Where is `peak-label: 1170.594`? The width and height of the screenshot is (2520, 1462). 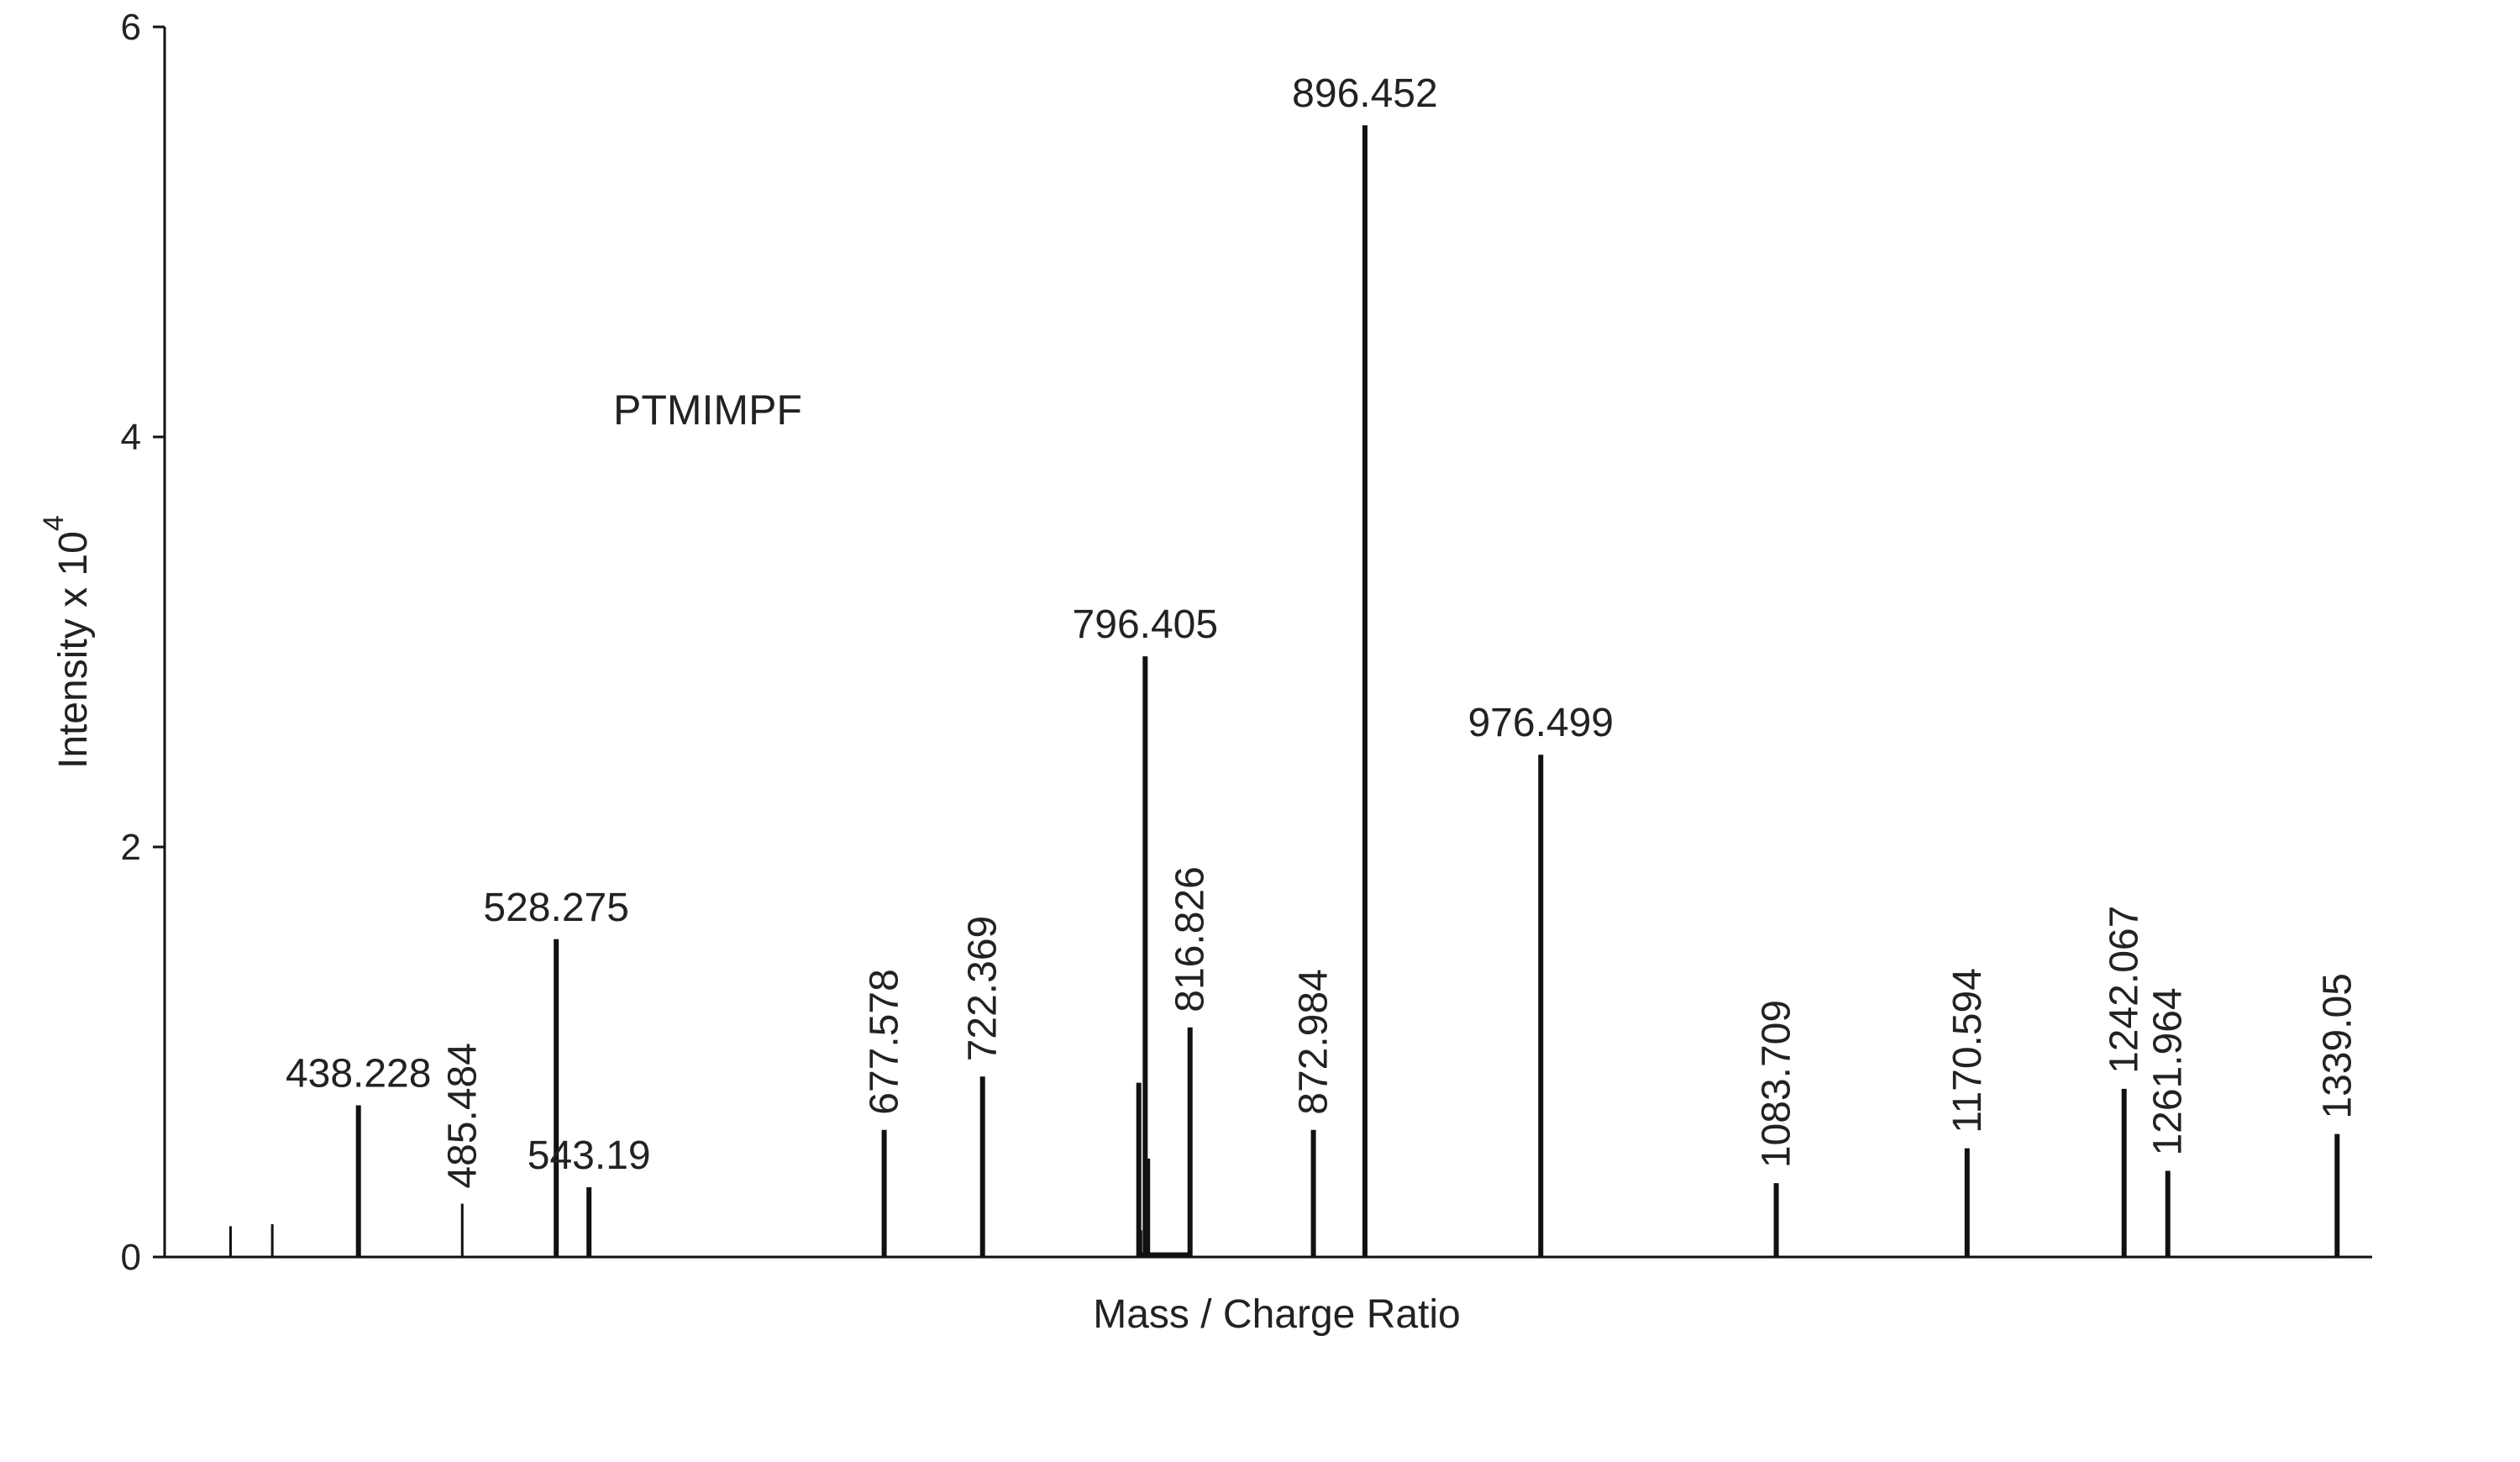 peak-label: 1170.594 is located at coordinates (1967, 1051).